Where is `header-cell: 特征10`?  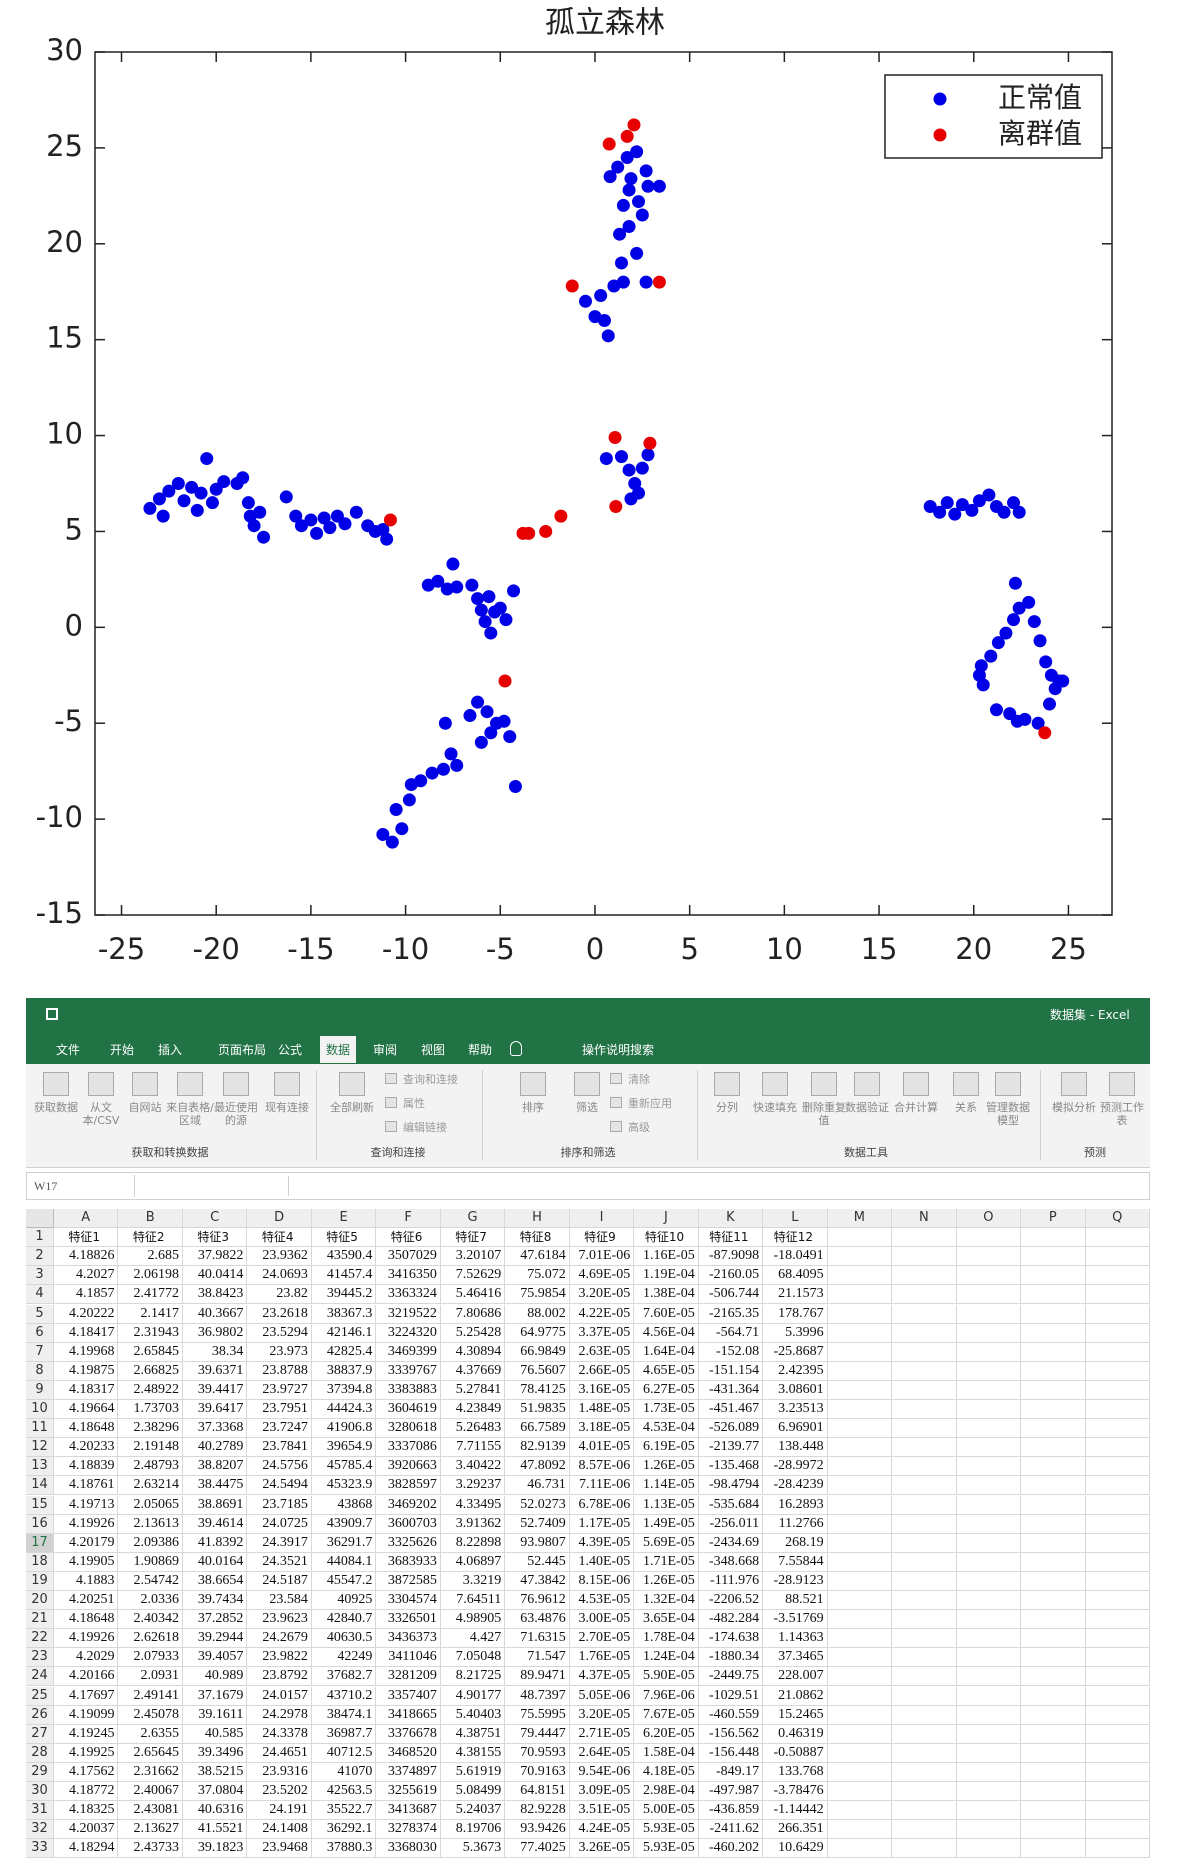 header-cell: 特征10 is located at coordinates (666, 1238).